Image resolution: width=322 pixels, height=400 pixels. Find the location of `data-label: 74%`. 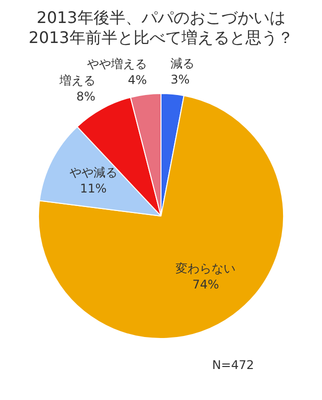

data-label: 74% is located at coordinates (205, 285).